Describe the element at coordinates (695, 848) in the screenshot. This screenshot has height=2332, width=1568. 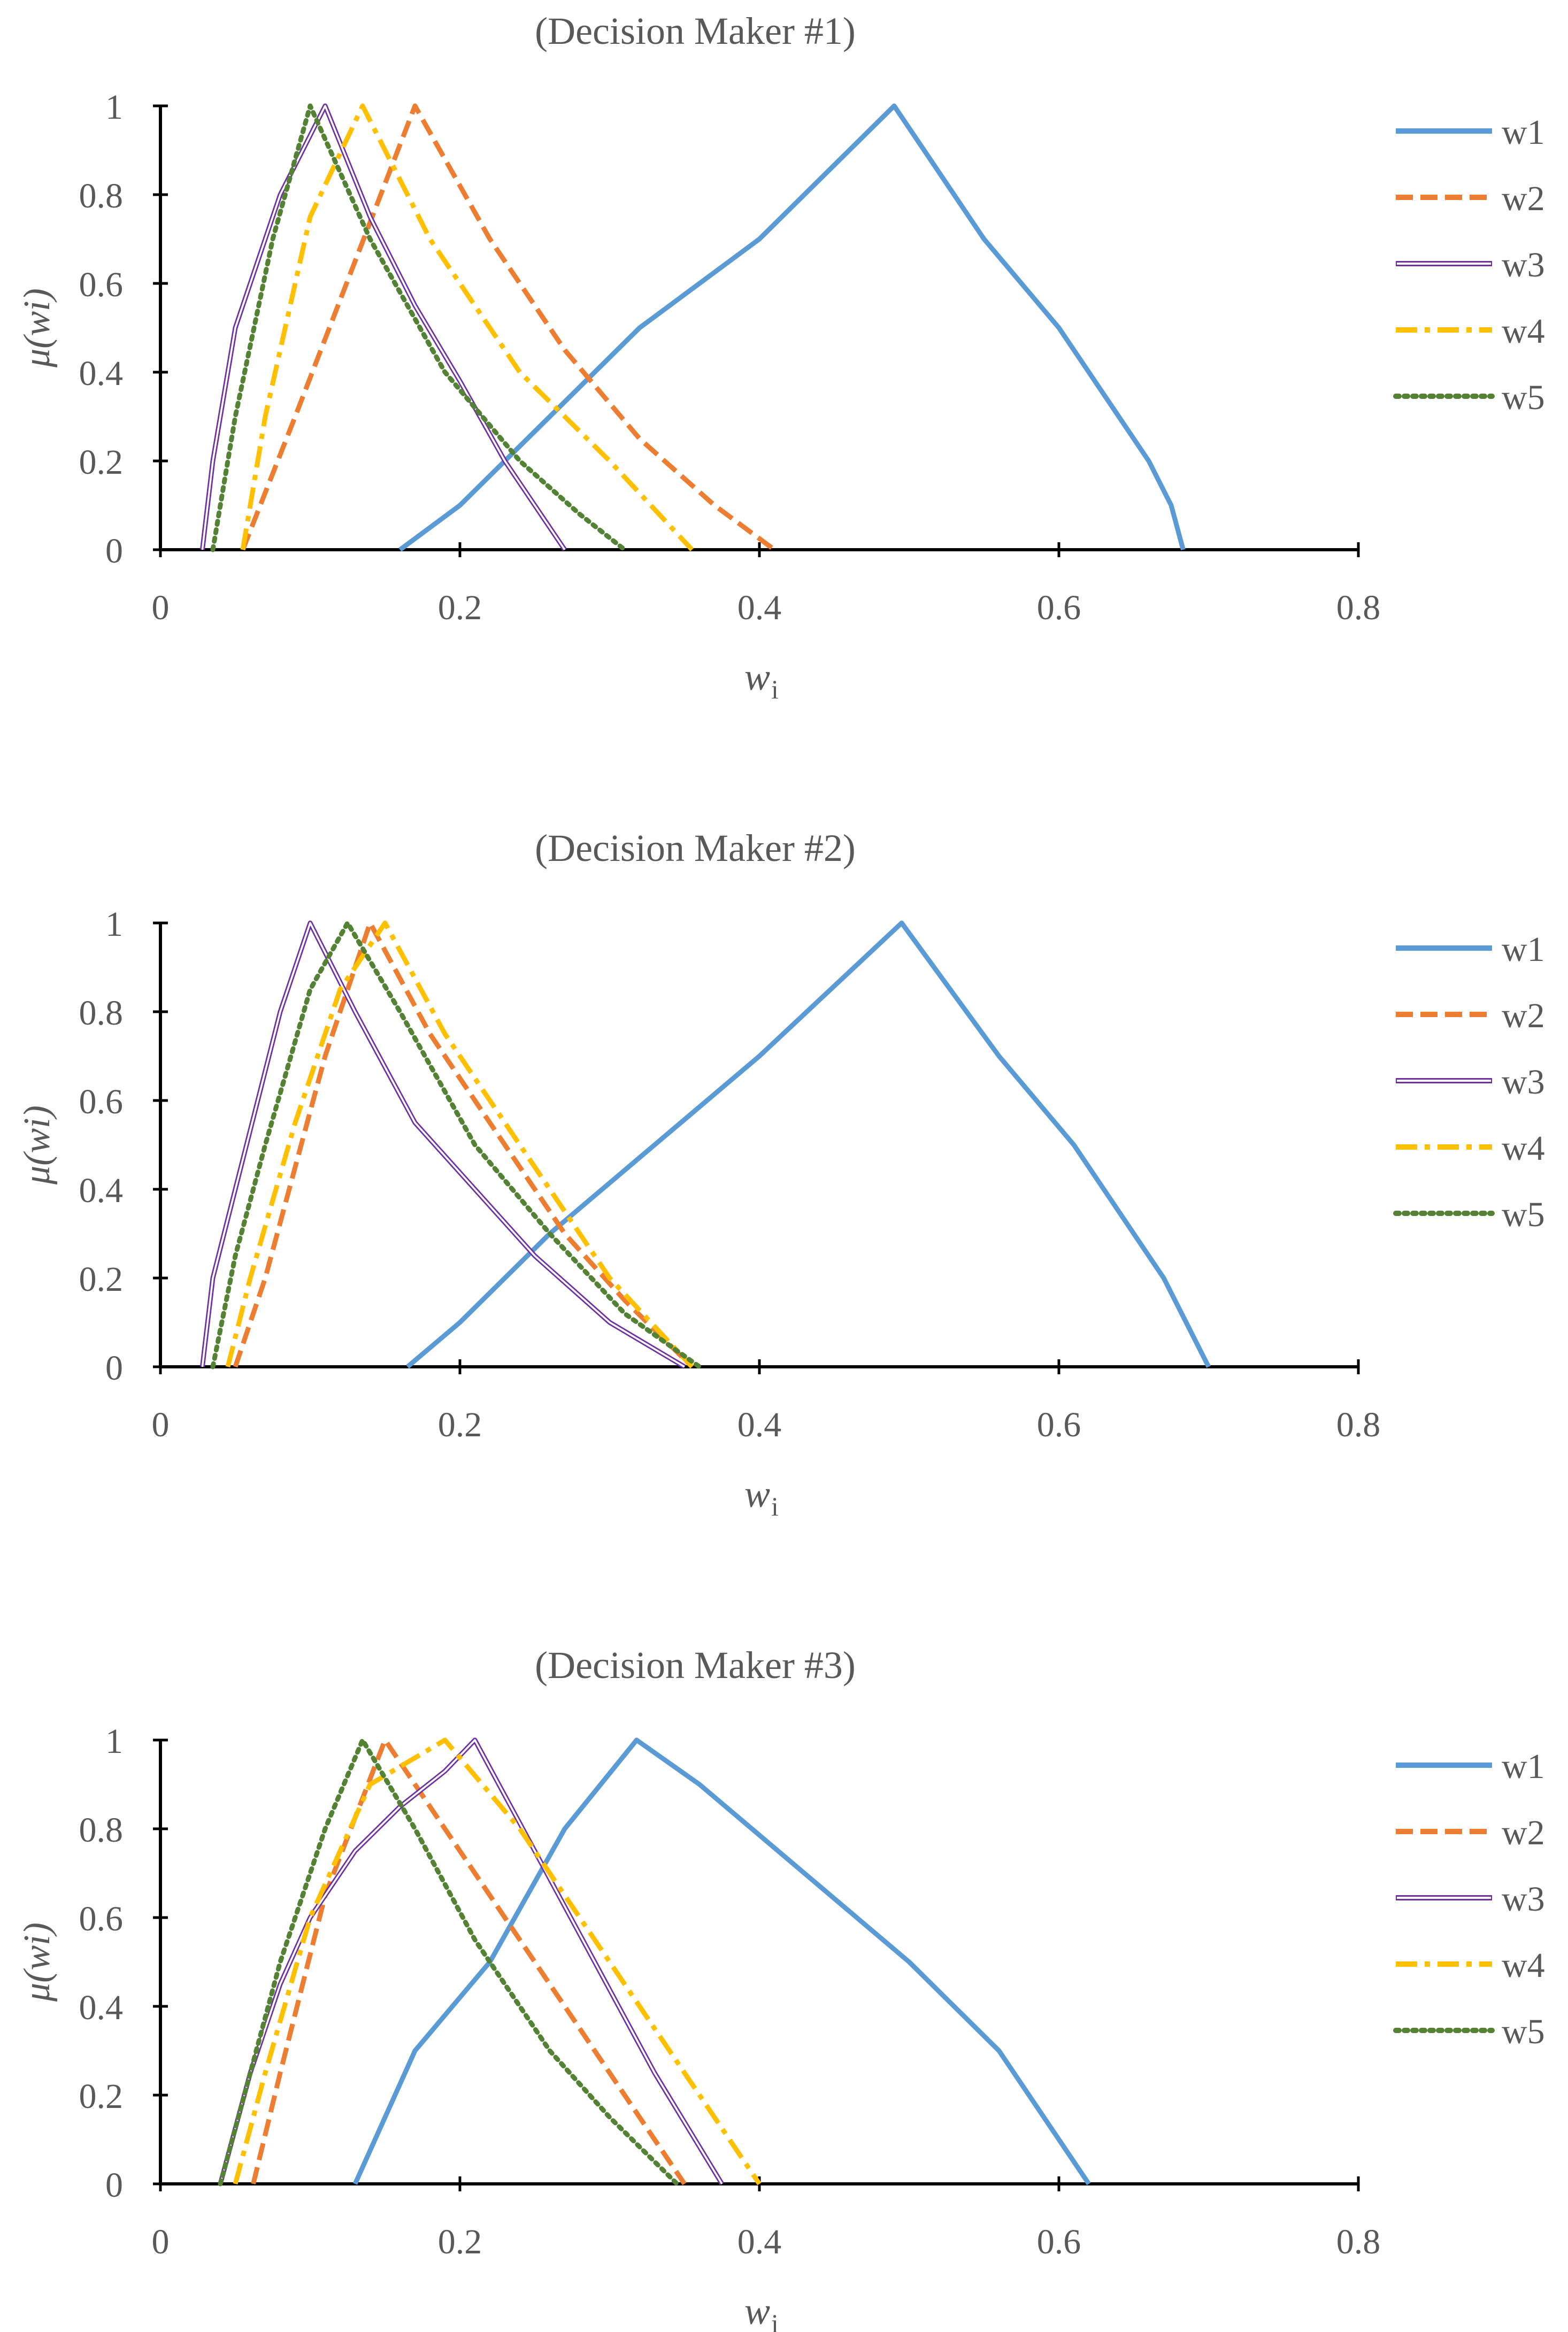
I see `chart-title: (Decision Maker #2)` at that location.